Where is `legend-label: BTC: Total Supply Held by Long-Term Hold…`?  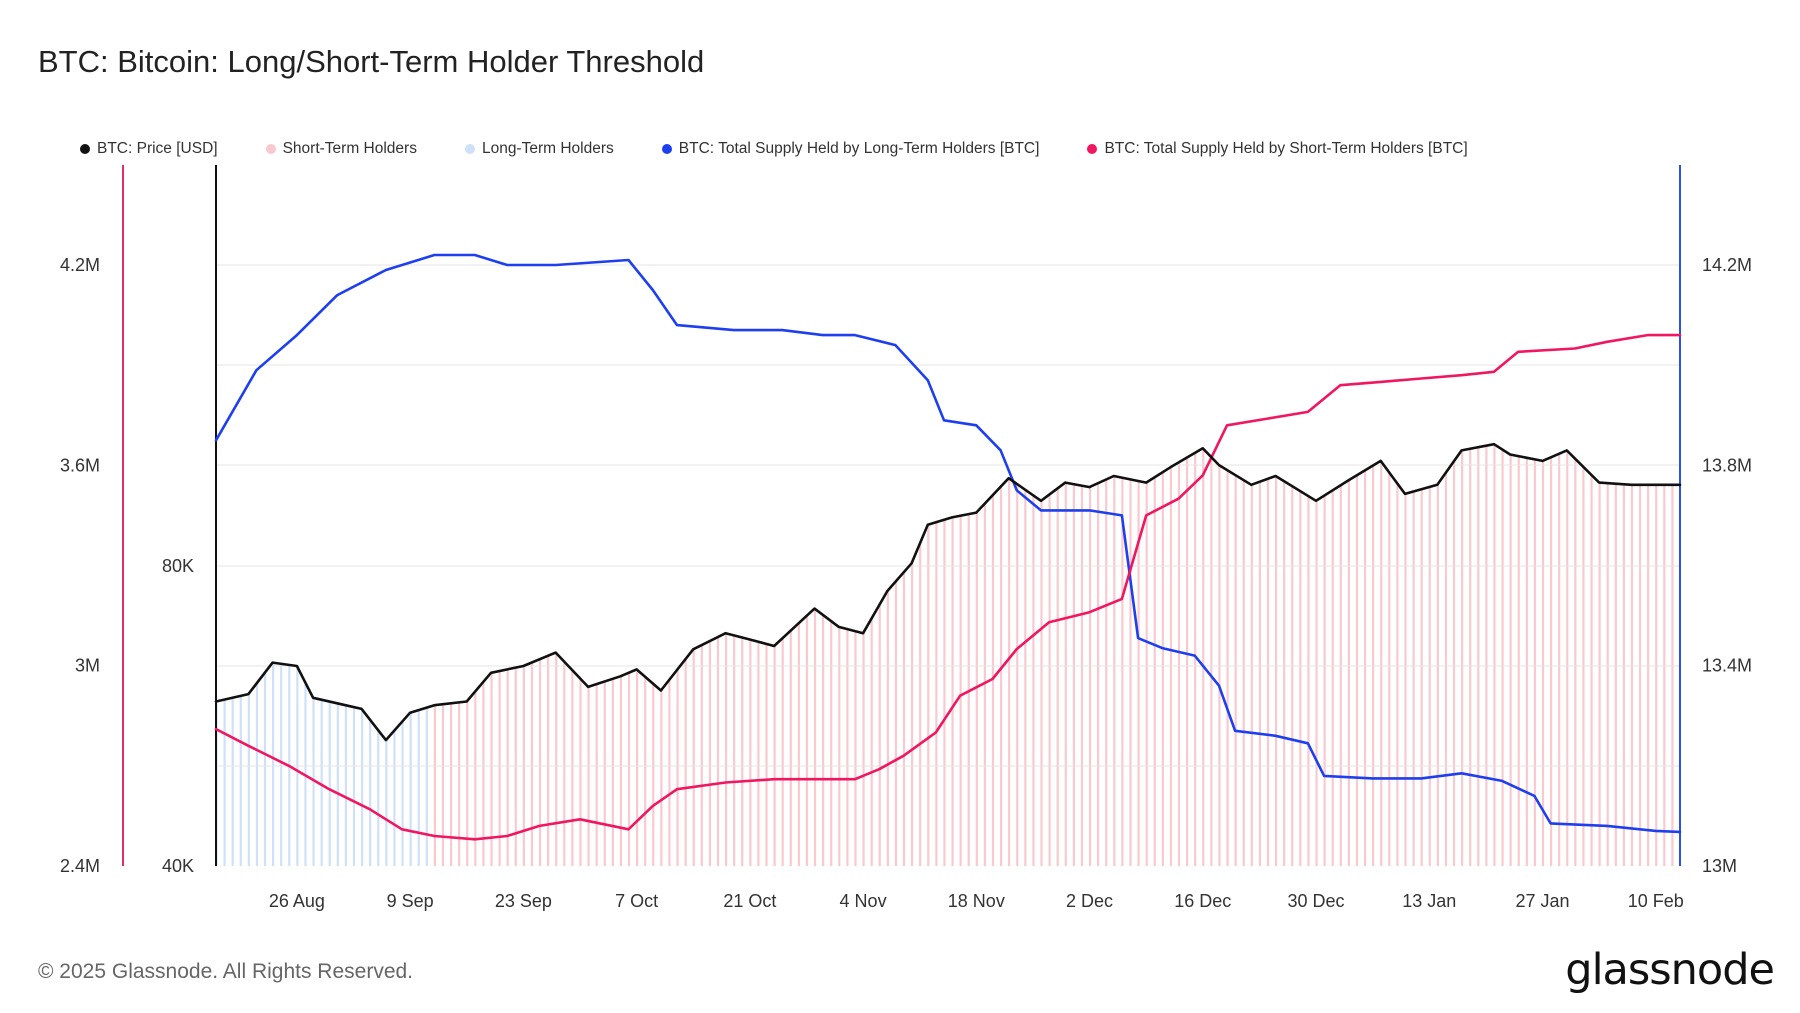
legend-label: BTC: Total Supply Held by Long-Term Hold… is located at coordinates (859, 148).